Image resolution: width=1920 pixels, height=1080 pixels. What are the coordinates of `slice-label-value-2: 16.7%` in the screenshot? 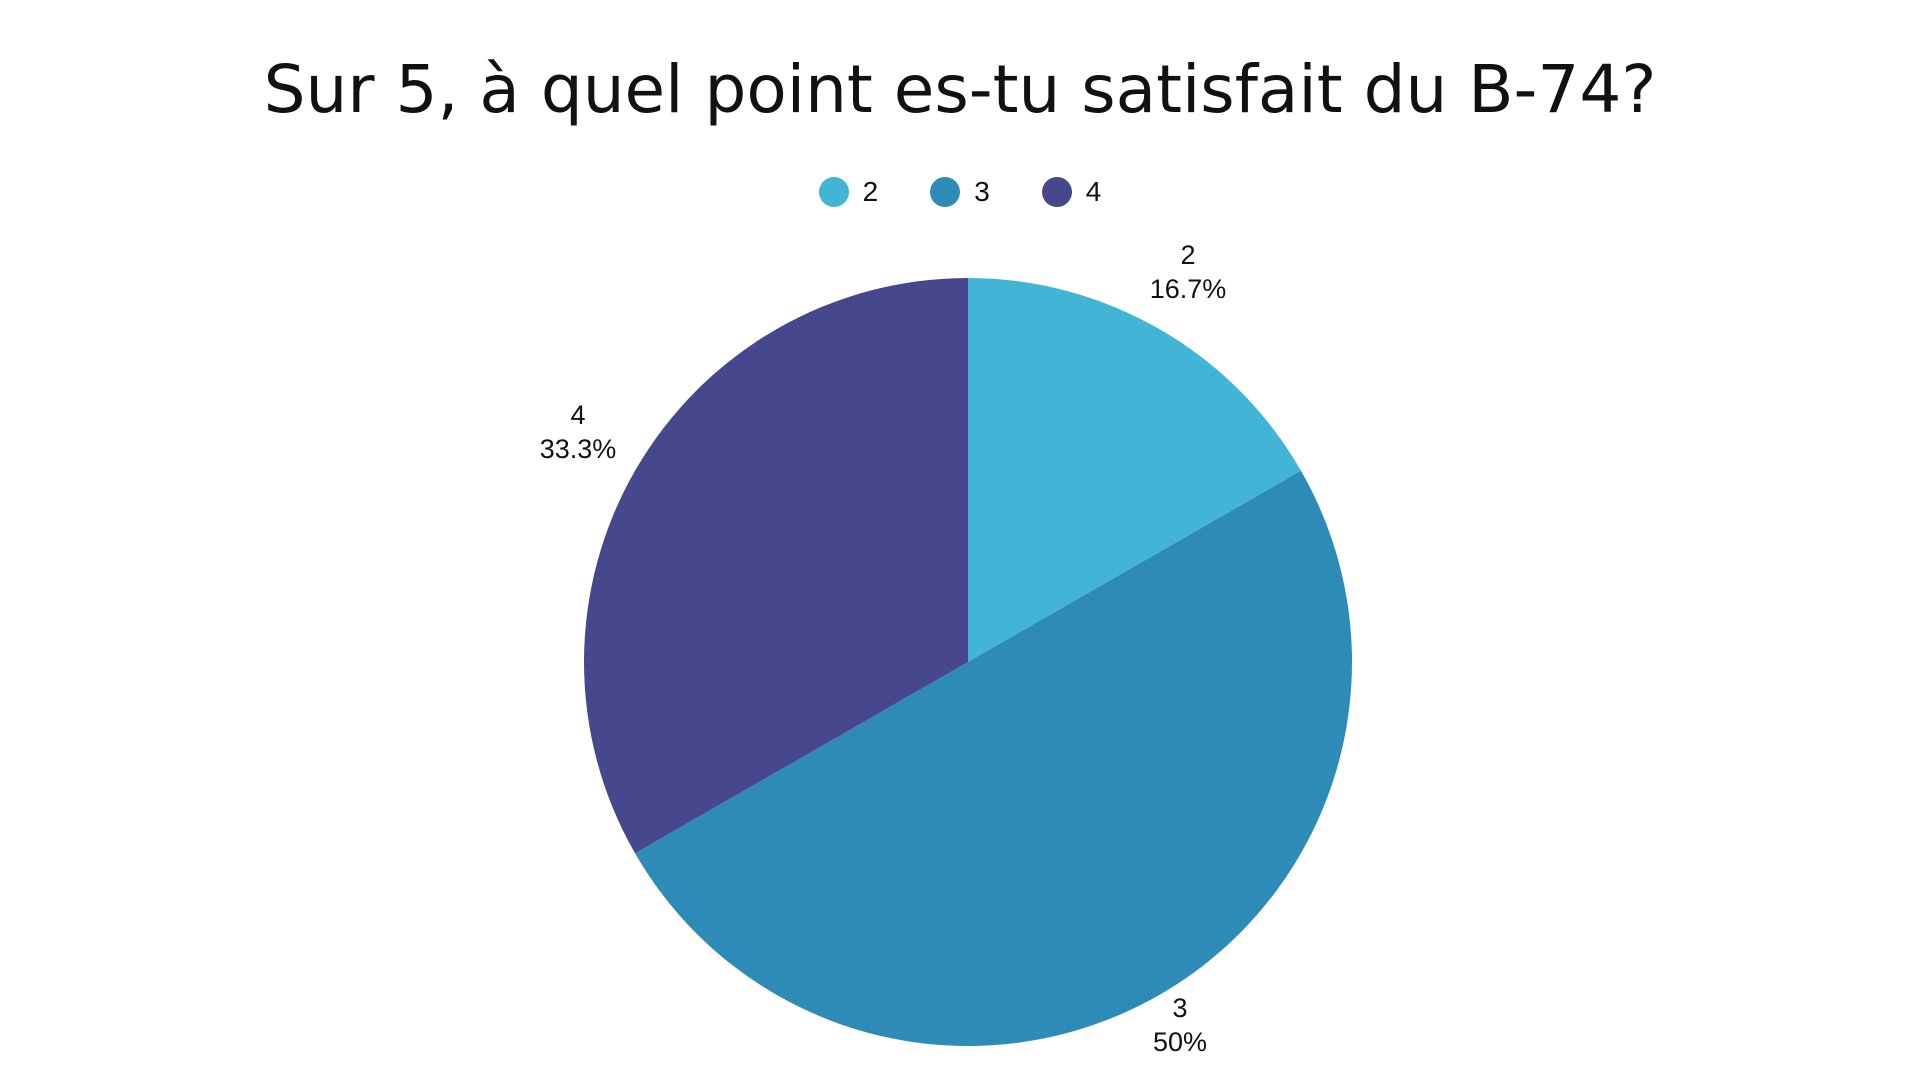 It's located at (1188, 289).